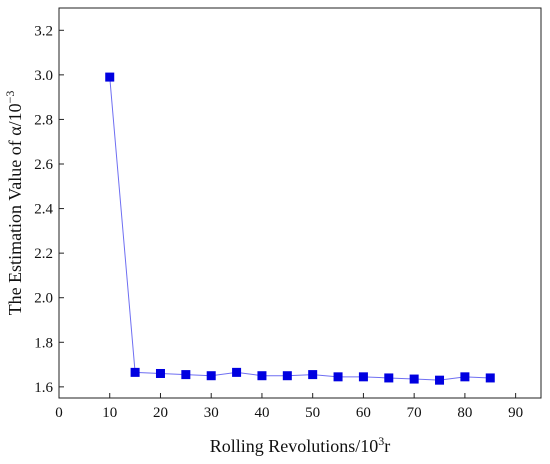 The height and width of the screenshot is (464, 550). What do you see at coordinates (381, 441) in the screenshot?
I see `x-axis-label-sup: 3` at bounding box center [381, 441].